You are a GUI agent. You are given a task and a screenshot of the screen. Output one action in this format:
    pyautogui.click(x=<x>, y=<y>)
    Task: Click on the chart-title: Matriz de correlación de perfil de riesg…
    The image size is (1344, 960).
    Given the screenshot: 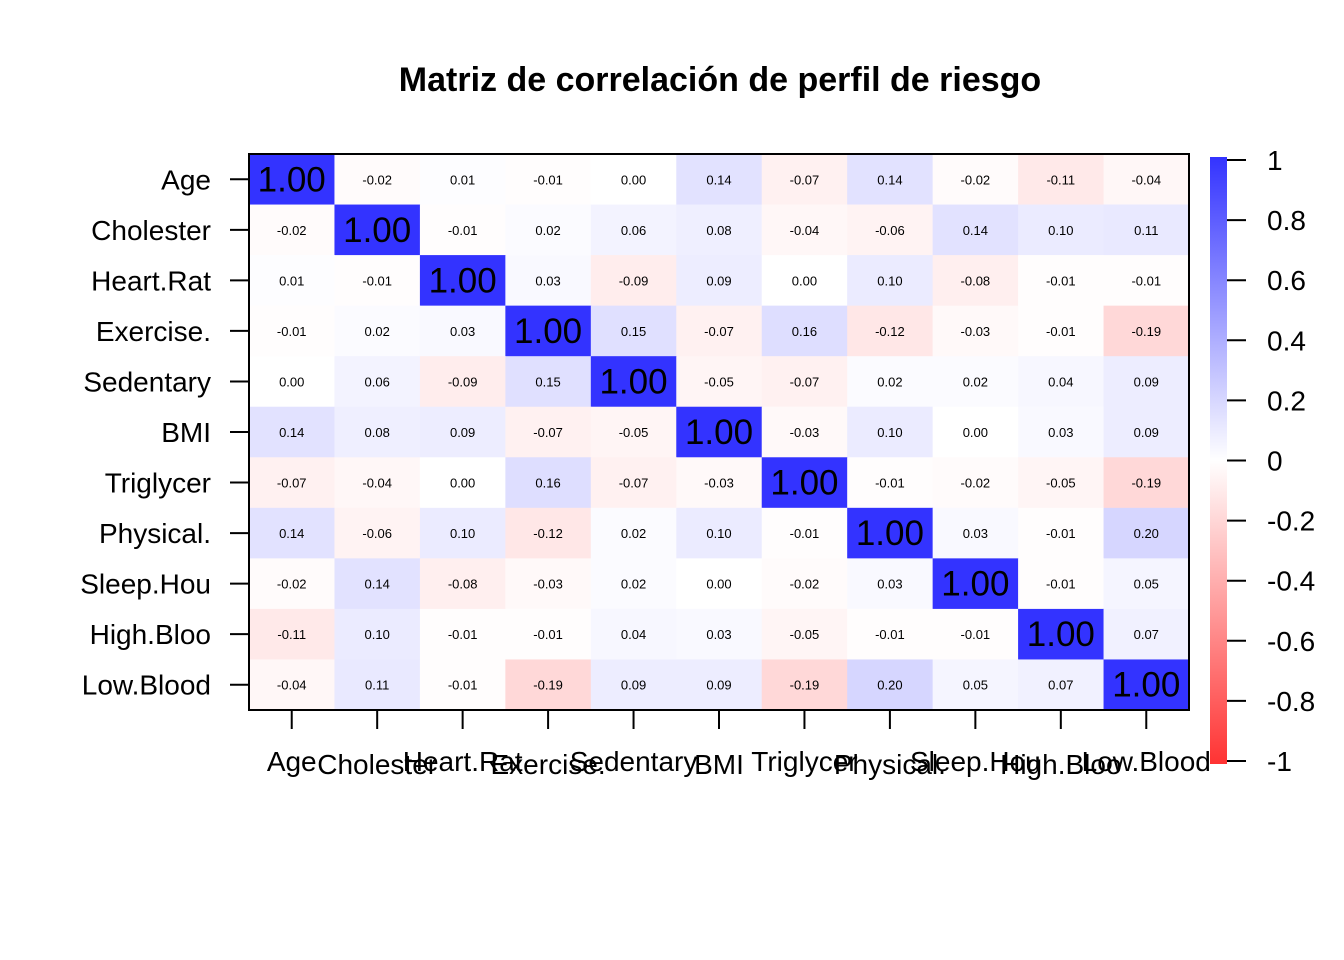 What is the action you would take?
    pyautogui.click(x=720, y=80)
    